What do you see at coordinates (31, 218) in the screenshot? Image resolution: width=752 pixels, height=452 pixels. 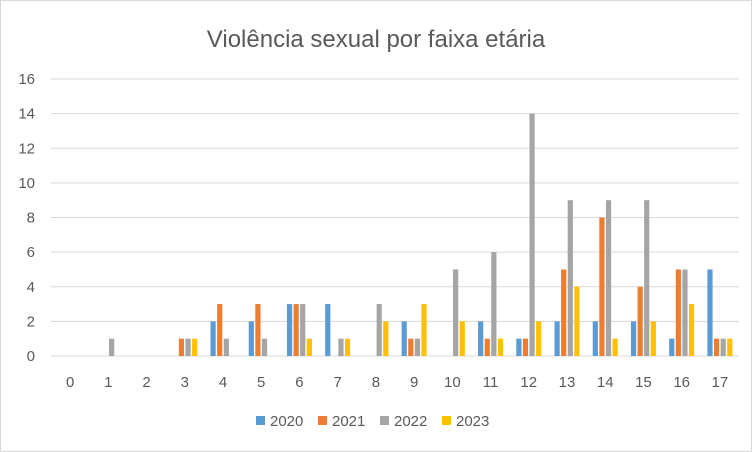 I see `y-tick-label: 8` at bounding box center [31, 218].